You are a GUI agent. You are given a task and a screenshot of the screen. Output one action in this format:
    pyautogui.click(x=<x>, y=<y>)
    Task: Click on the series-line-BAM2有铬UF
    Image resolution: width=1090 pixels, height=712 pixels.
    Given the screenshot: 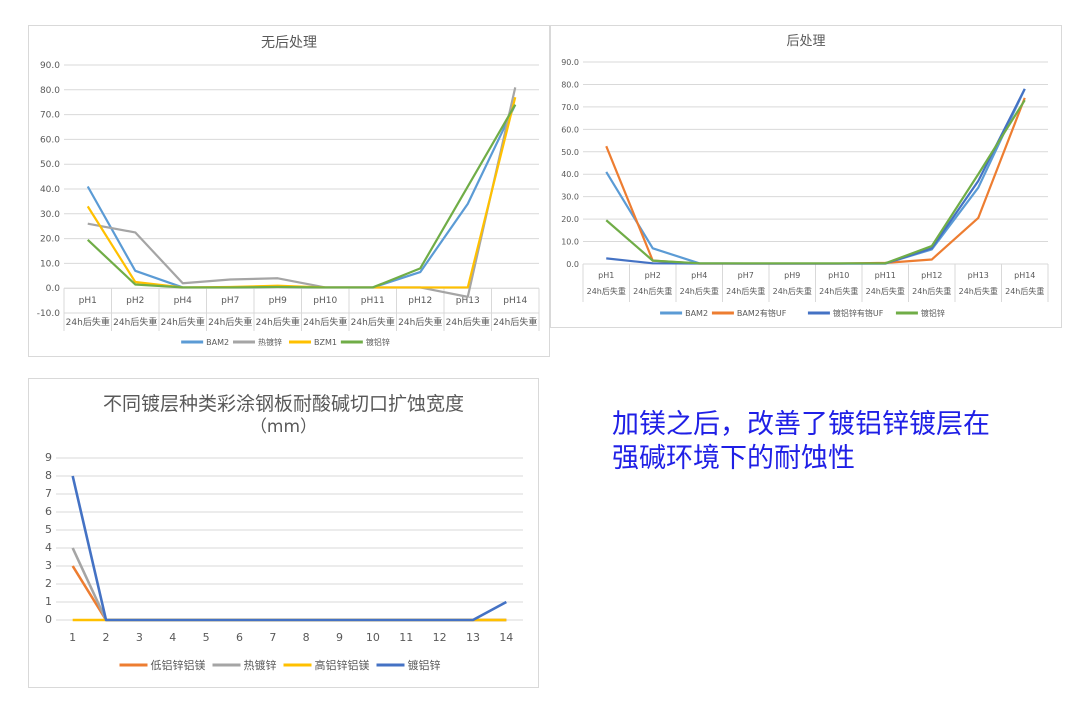 What is the action you would take?
    pyautogui.click(x=815, y=181)
    